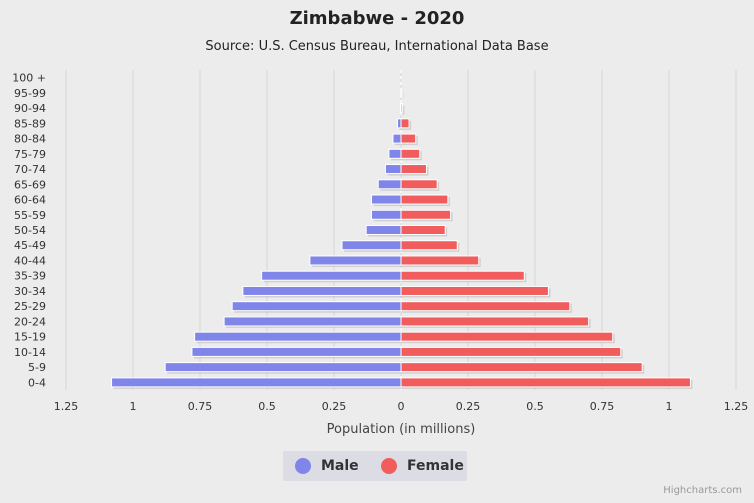  Describe the element at coordinates (30, 139) in the screenshot. I see `y-tick-label: 80-84` at that location.